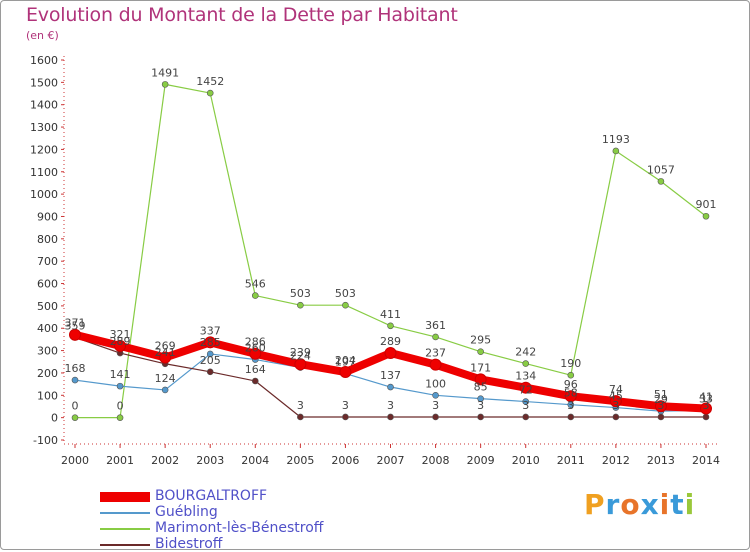 This screenshot has height=552, width=750. What do you see at coordinates (480, 340) in the screenshot?
I see `data-label-marimont-les-benestroff: 295` at bounding box center [480, 340].